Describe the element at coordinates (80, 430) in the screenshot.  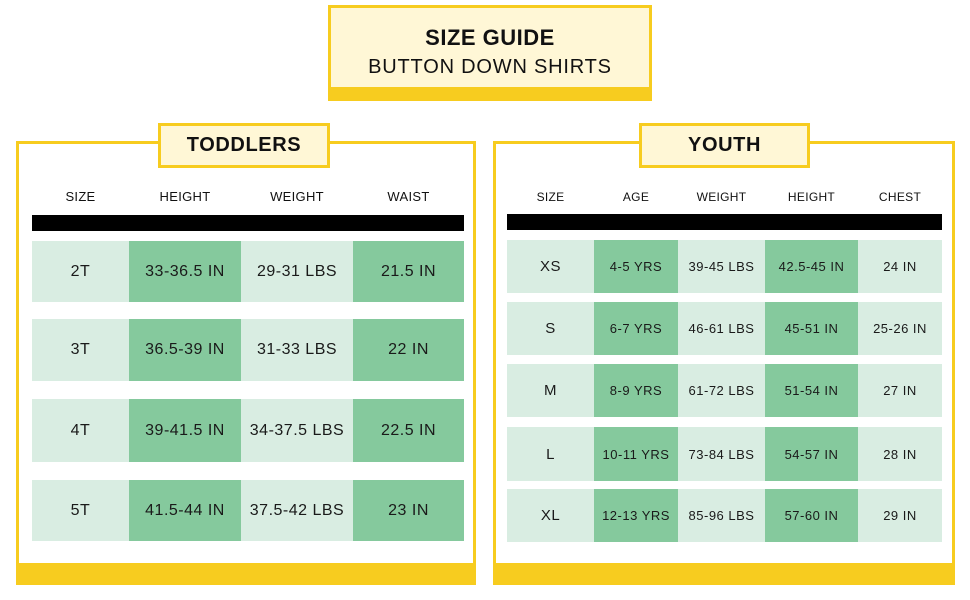
I see `size-cell: 4T` at that location.